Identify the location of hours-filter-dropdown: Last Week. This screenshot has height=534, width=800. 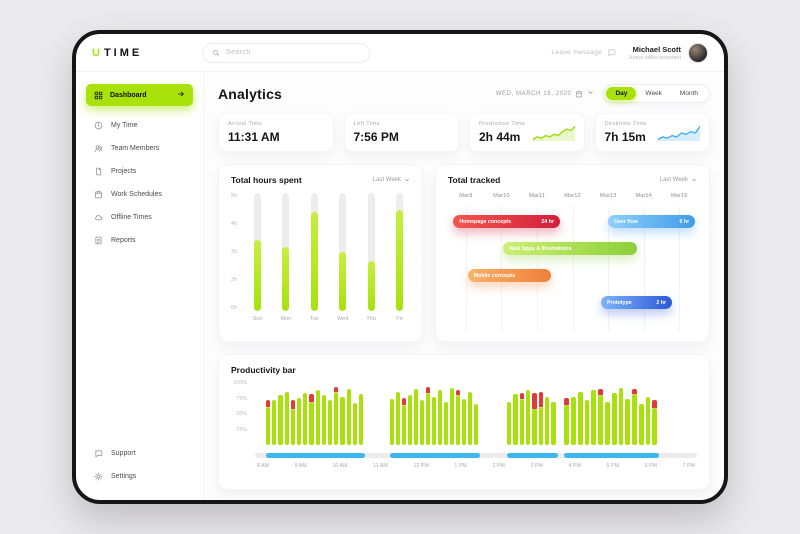
(391, 180).